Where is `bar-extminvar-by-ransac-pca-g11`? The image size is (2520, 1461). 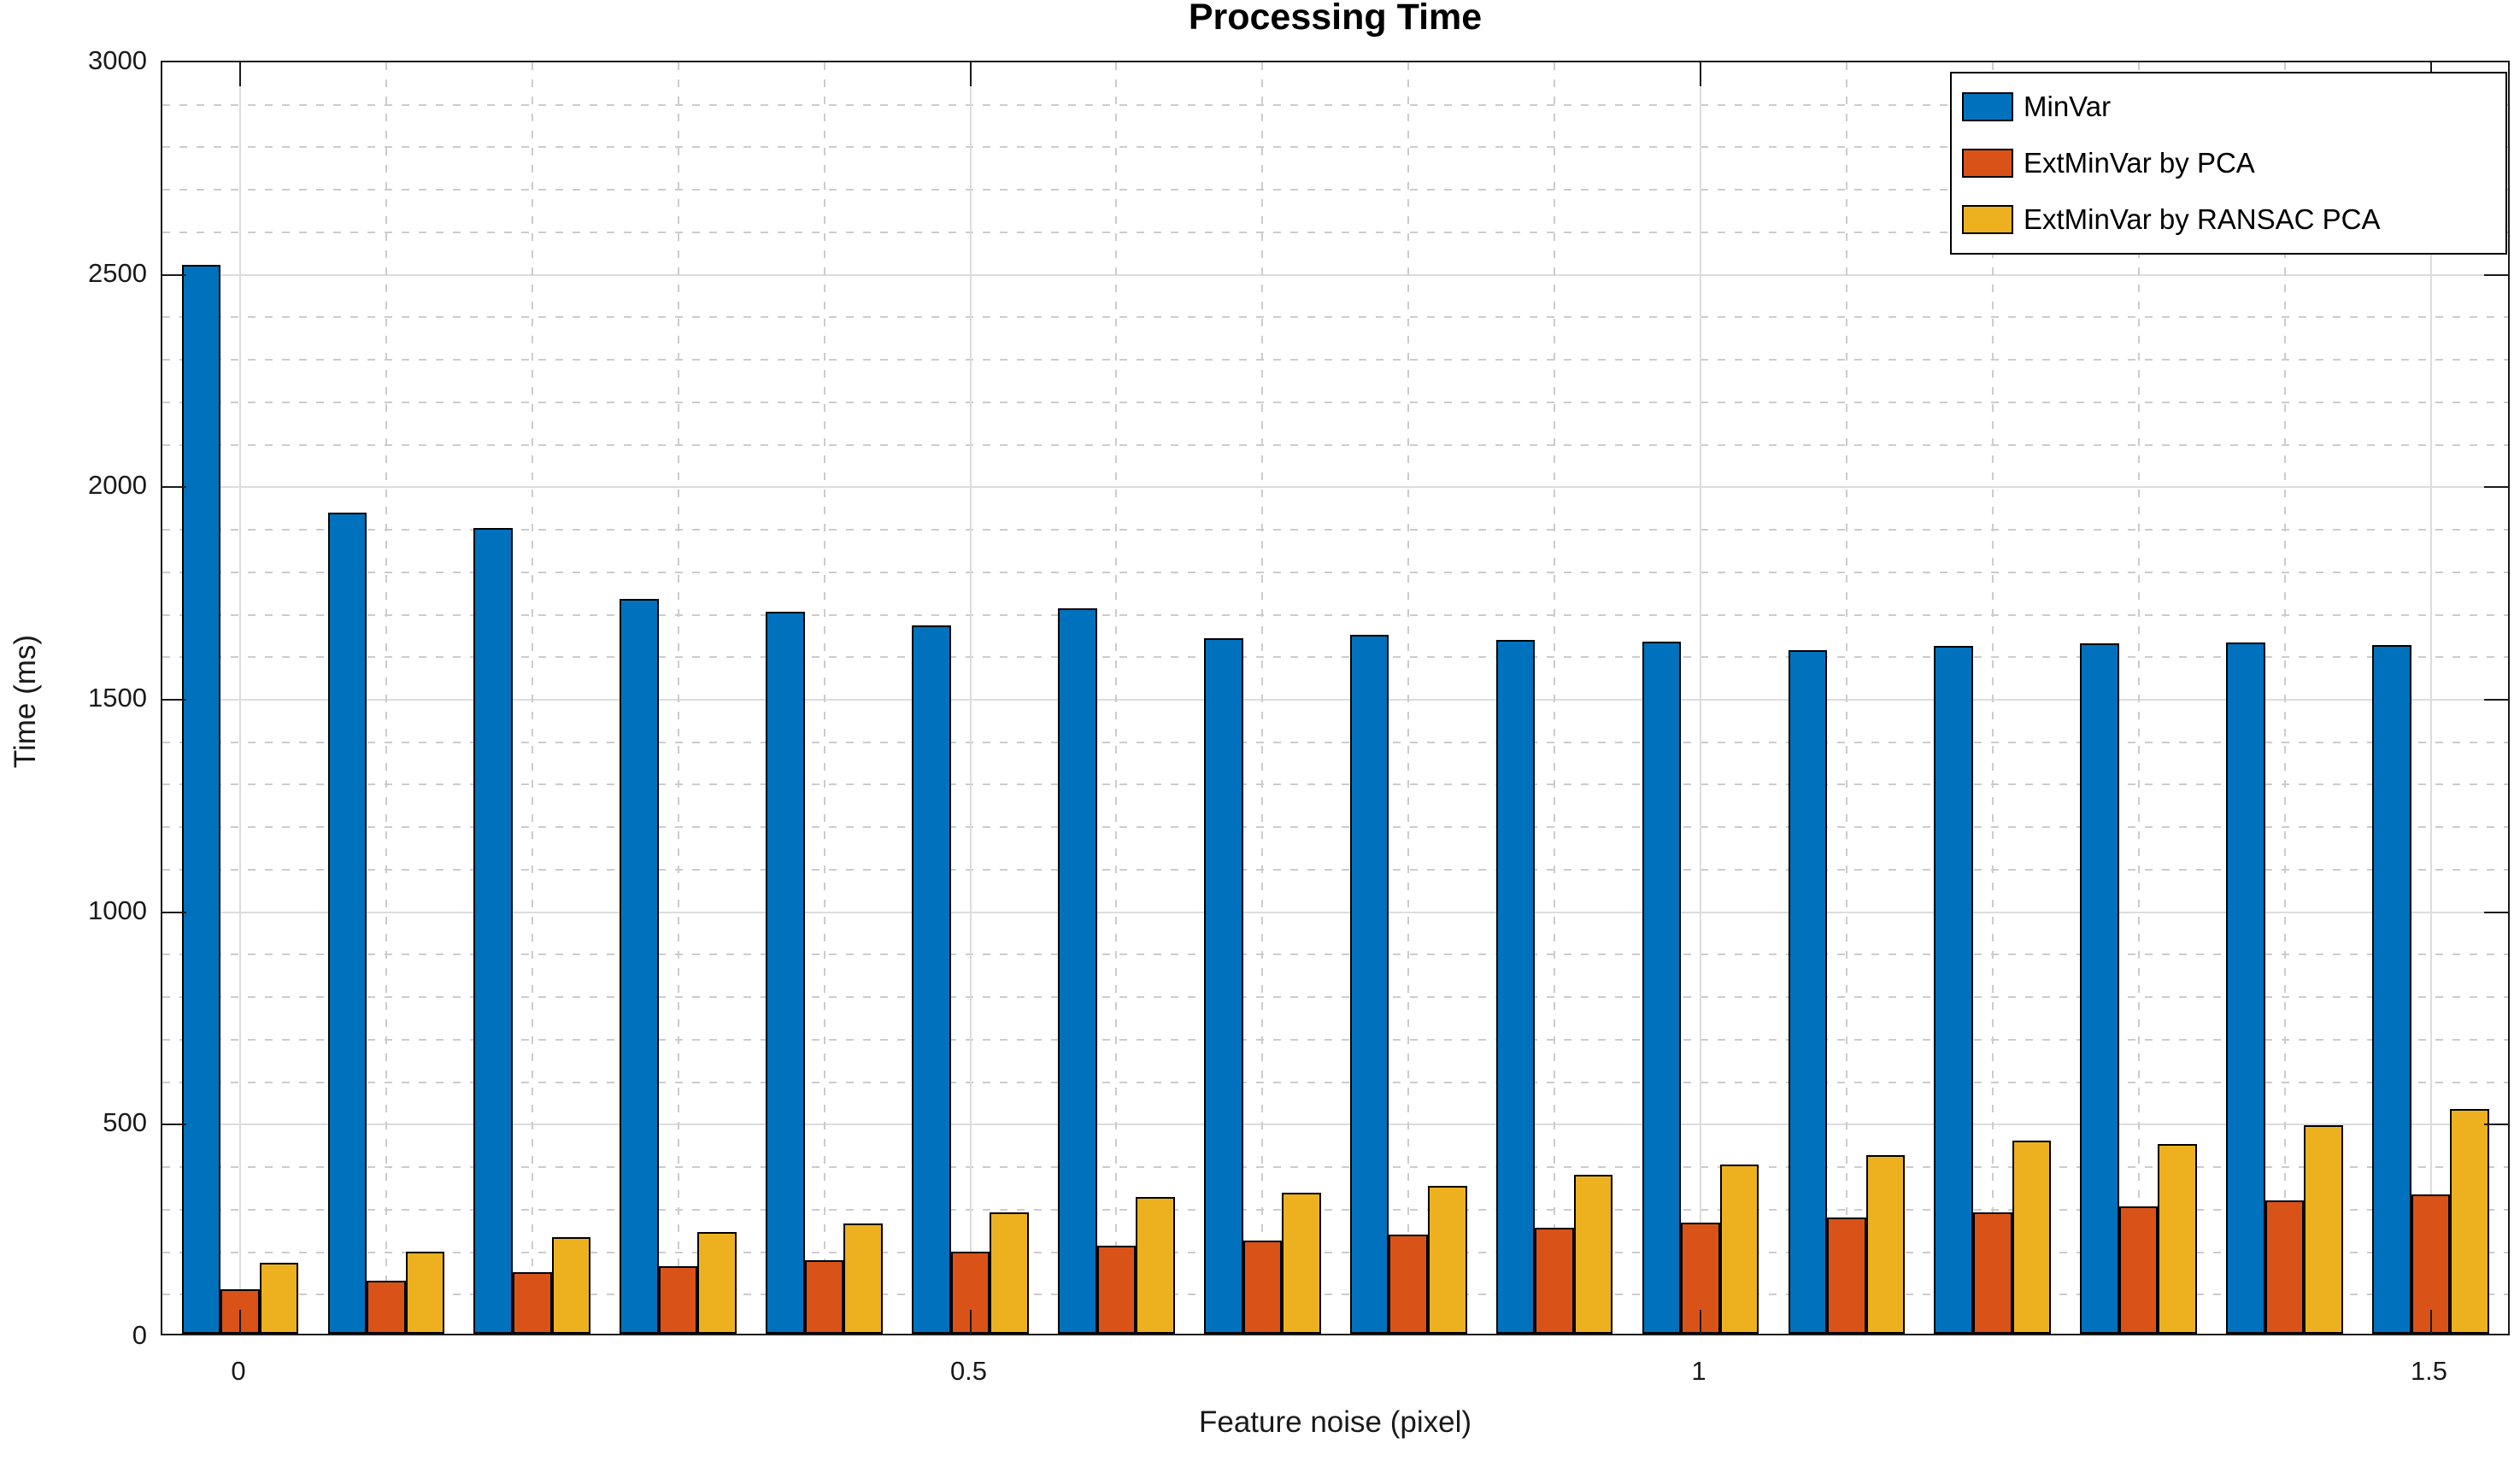
bar-extminvar-by-ransac-pca-g11 is located at coordinates (1886, 1244).